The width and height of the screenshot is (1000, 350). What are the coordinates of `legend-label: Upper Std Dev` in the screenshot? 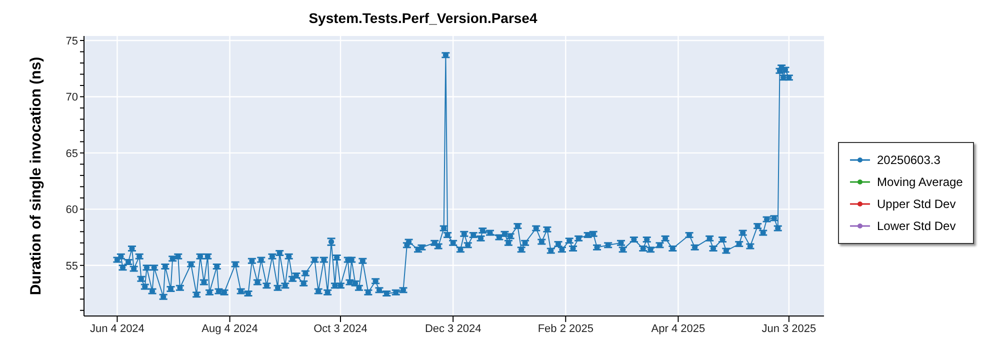 It's located at (916, 204).